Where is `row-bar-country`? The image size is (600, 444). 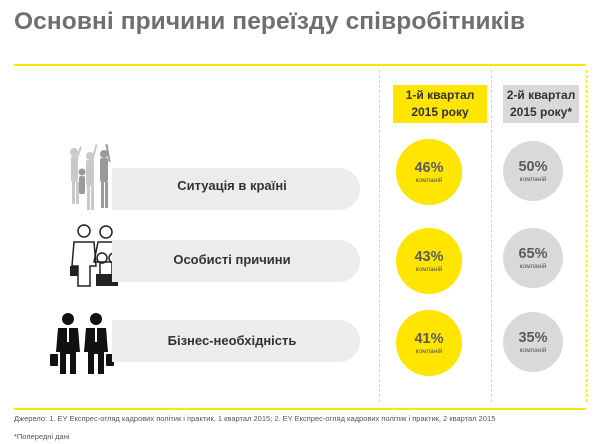
row-bar-country is located at coordinates (236, 189).